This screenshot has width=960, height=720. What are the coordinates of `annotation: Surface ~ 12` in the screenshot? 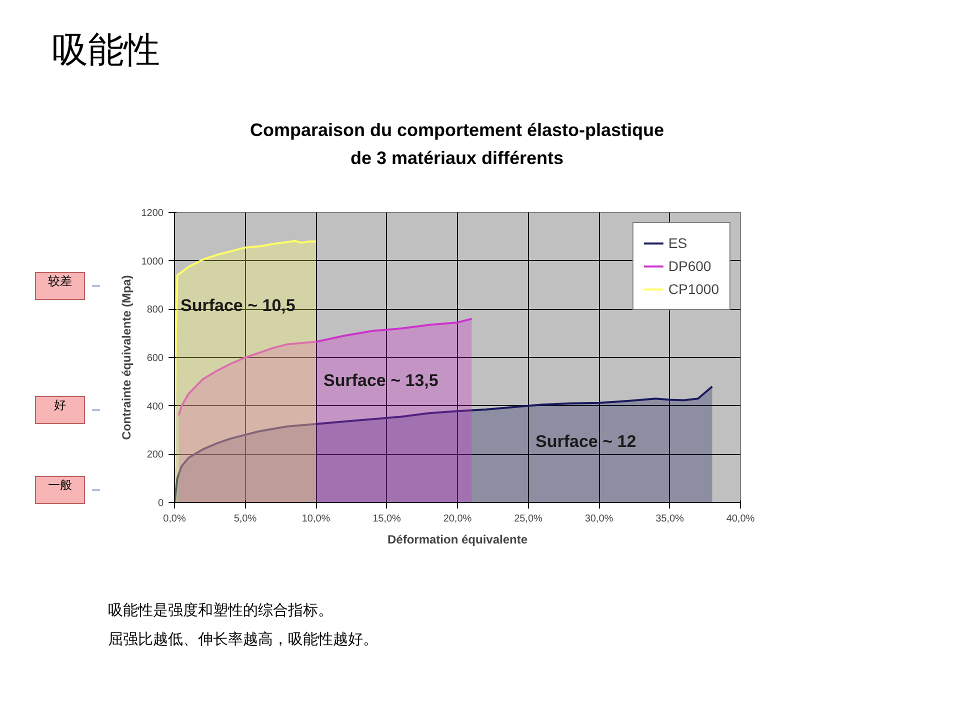 It's located at (586, 441).